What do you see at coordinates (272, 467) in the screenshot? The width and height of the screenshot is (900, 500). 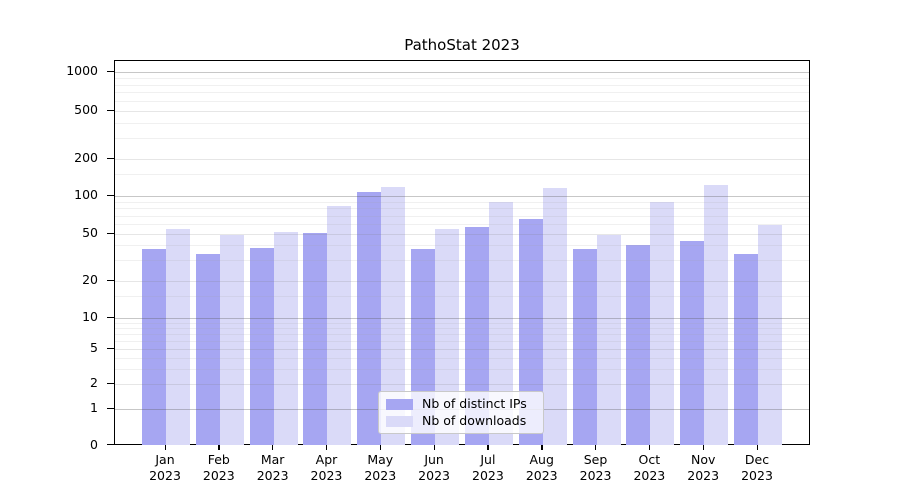 I see `x-tick-label-mar: Mar 2023` at bounding box center [272, 467].